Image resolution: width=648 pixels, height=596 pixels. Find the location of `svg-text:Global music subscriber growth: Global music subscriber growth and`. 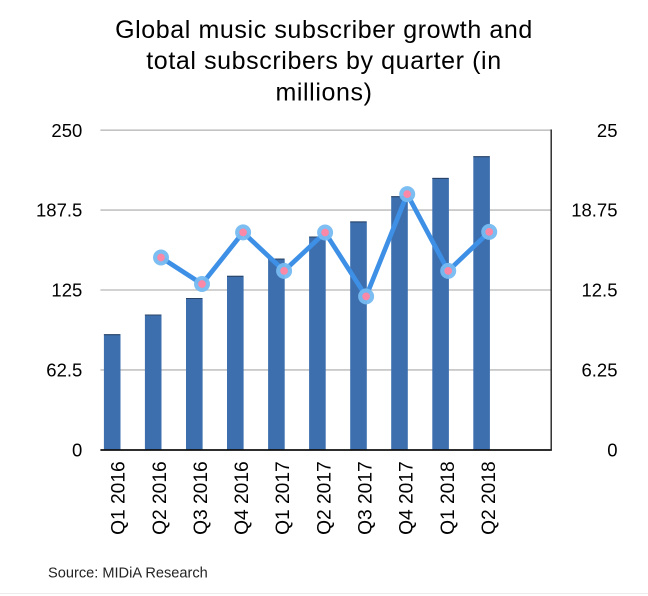

svg-text:Global music subscriber growth: Global music subscriber growth and is located at coordinates (324, 30).